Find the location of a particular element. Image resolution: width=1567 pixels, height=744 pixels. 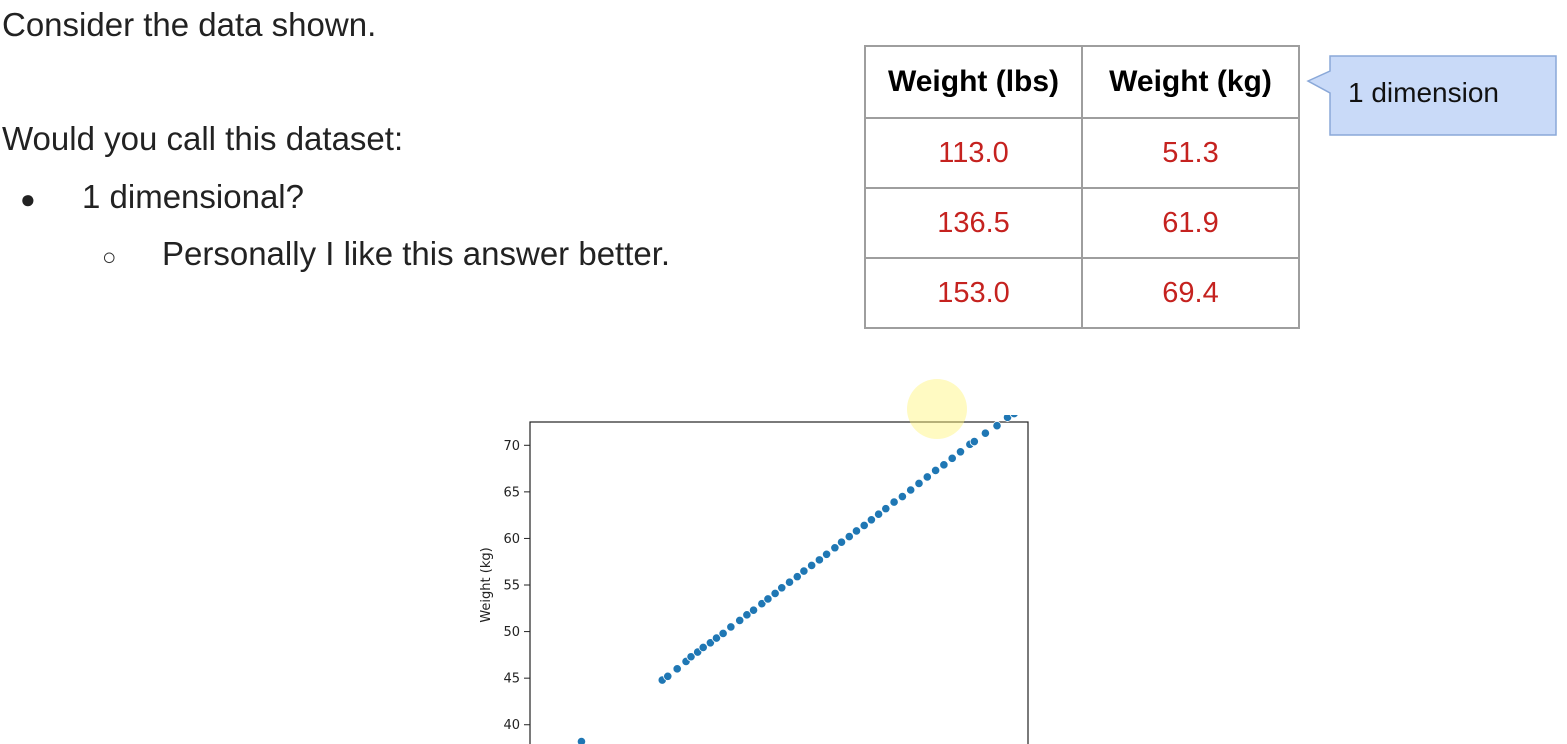

y-tick-label: 70 is located at coordinates (511, 446).